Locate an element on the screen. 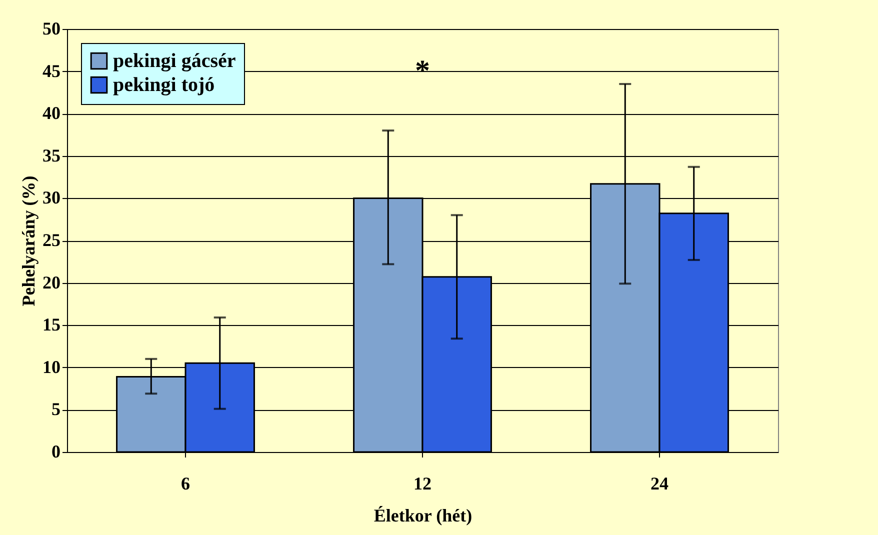 This screenshot has width=878, height=535. y-tick-label: 40 is located at coordinates (51, 113).